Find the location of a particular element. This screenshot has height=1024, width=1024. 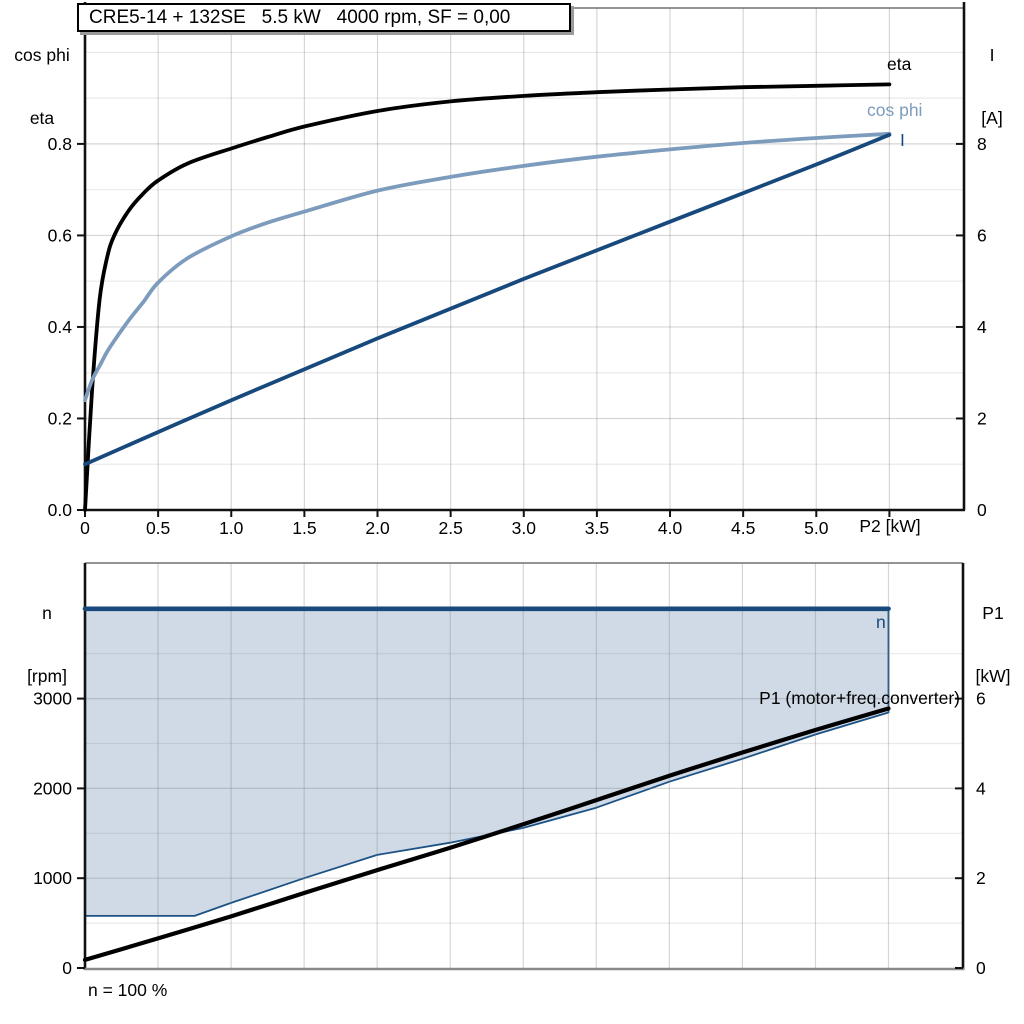

bottom-right-axis-title-line2: [kW] is located at coordinates (993, 676).